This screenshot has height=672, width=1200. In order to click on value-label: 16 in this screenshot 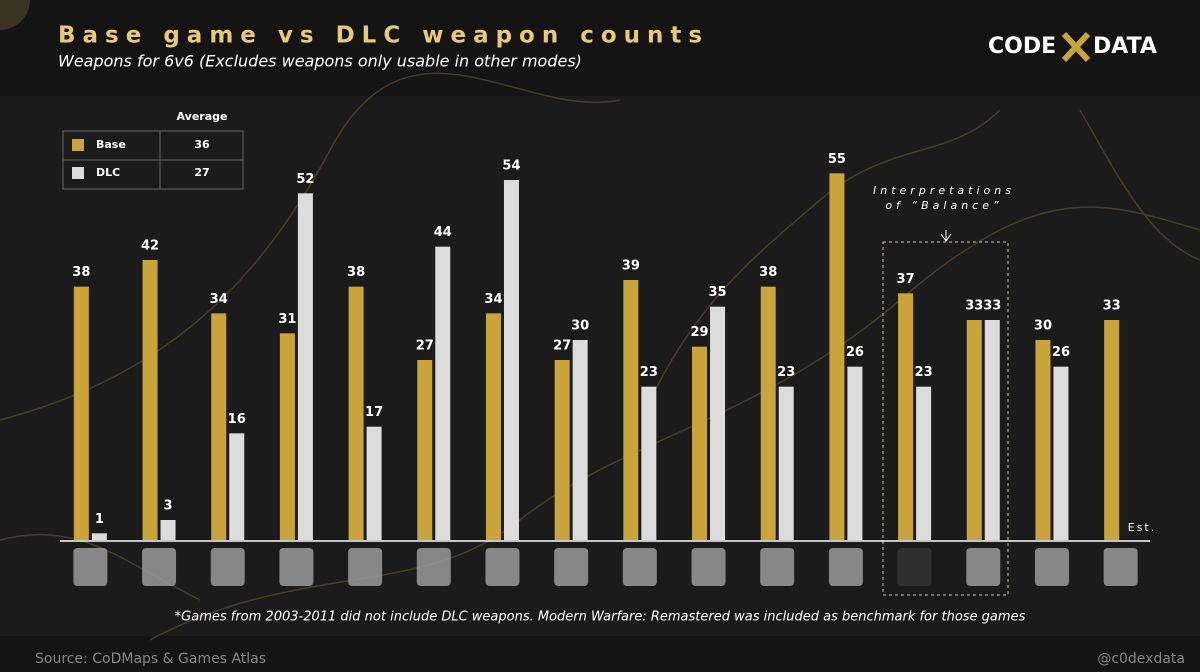, I will do `click(237, 419)`.